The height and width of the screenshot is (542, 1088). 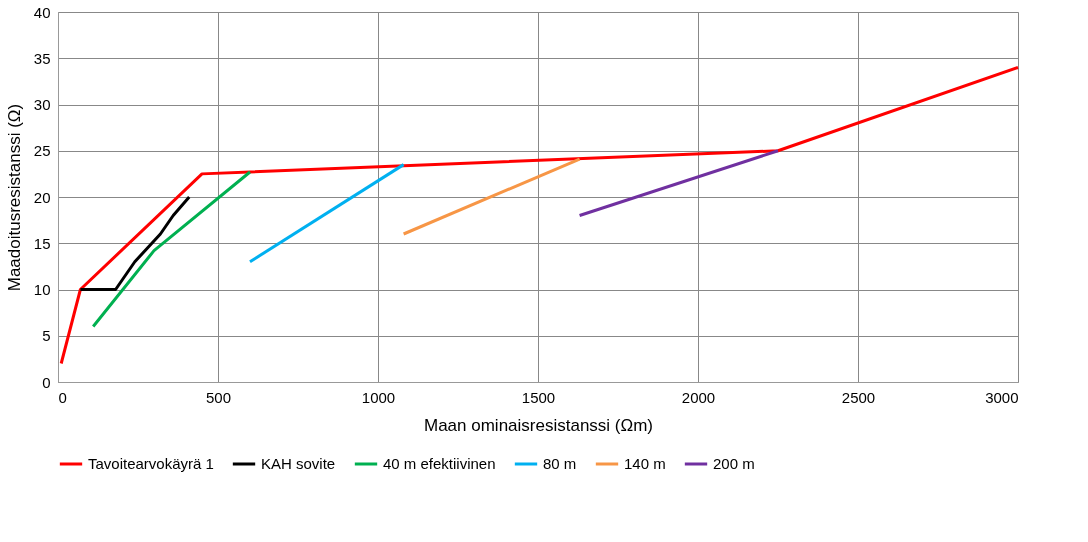 I want to click on x-tick-label: 2000, so click(x=698, y=397).